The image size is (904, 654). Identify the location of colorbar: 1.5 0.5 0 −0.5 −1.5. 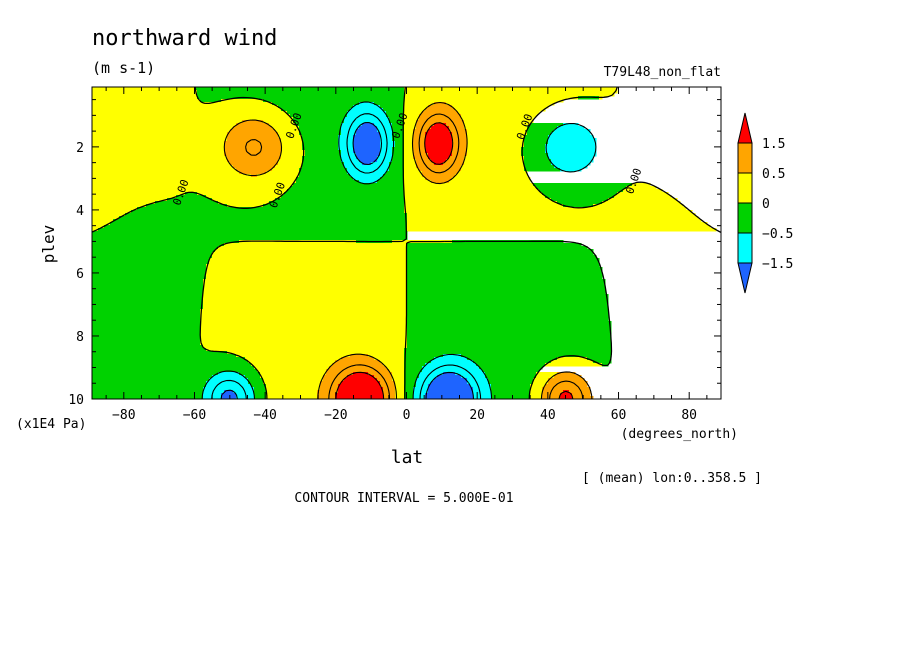
(765, 203).